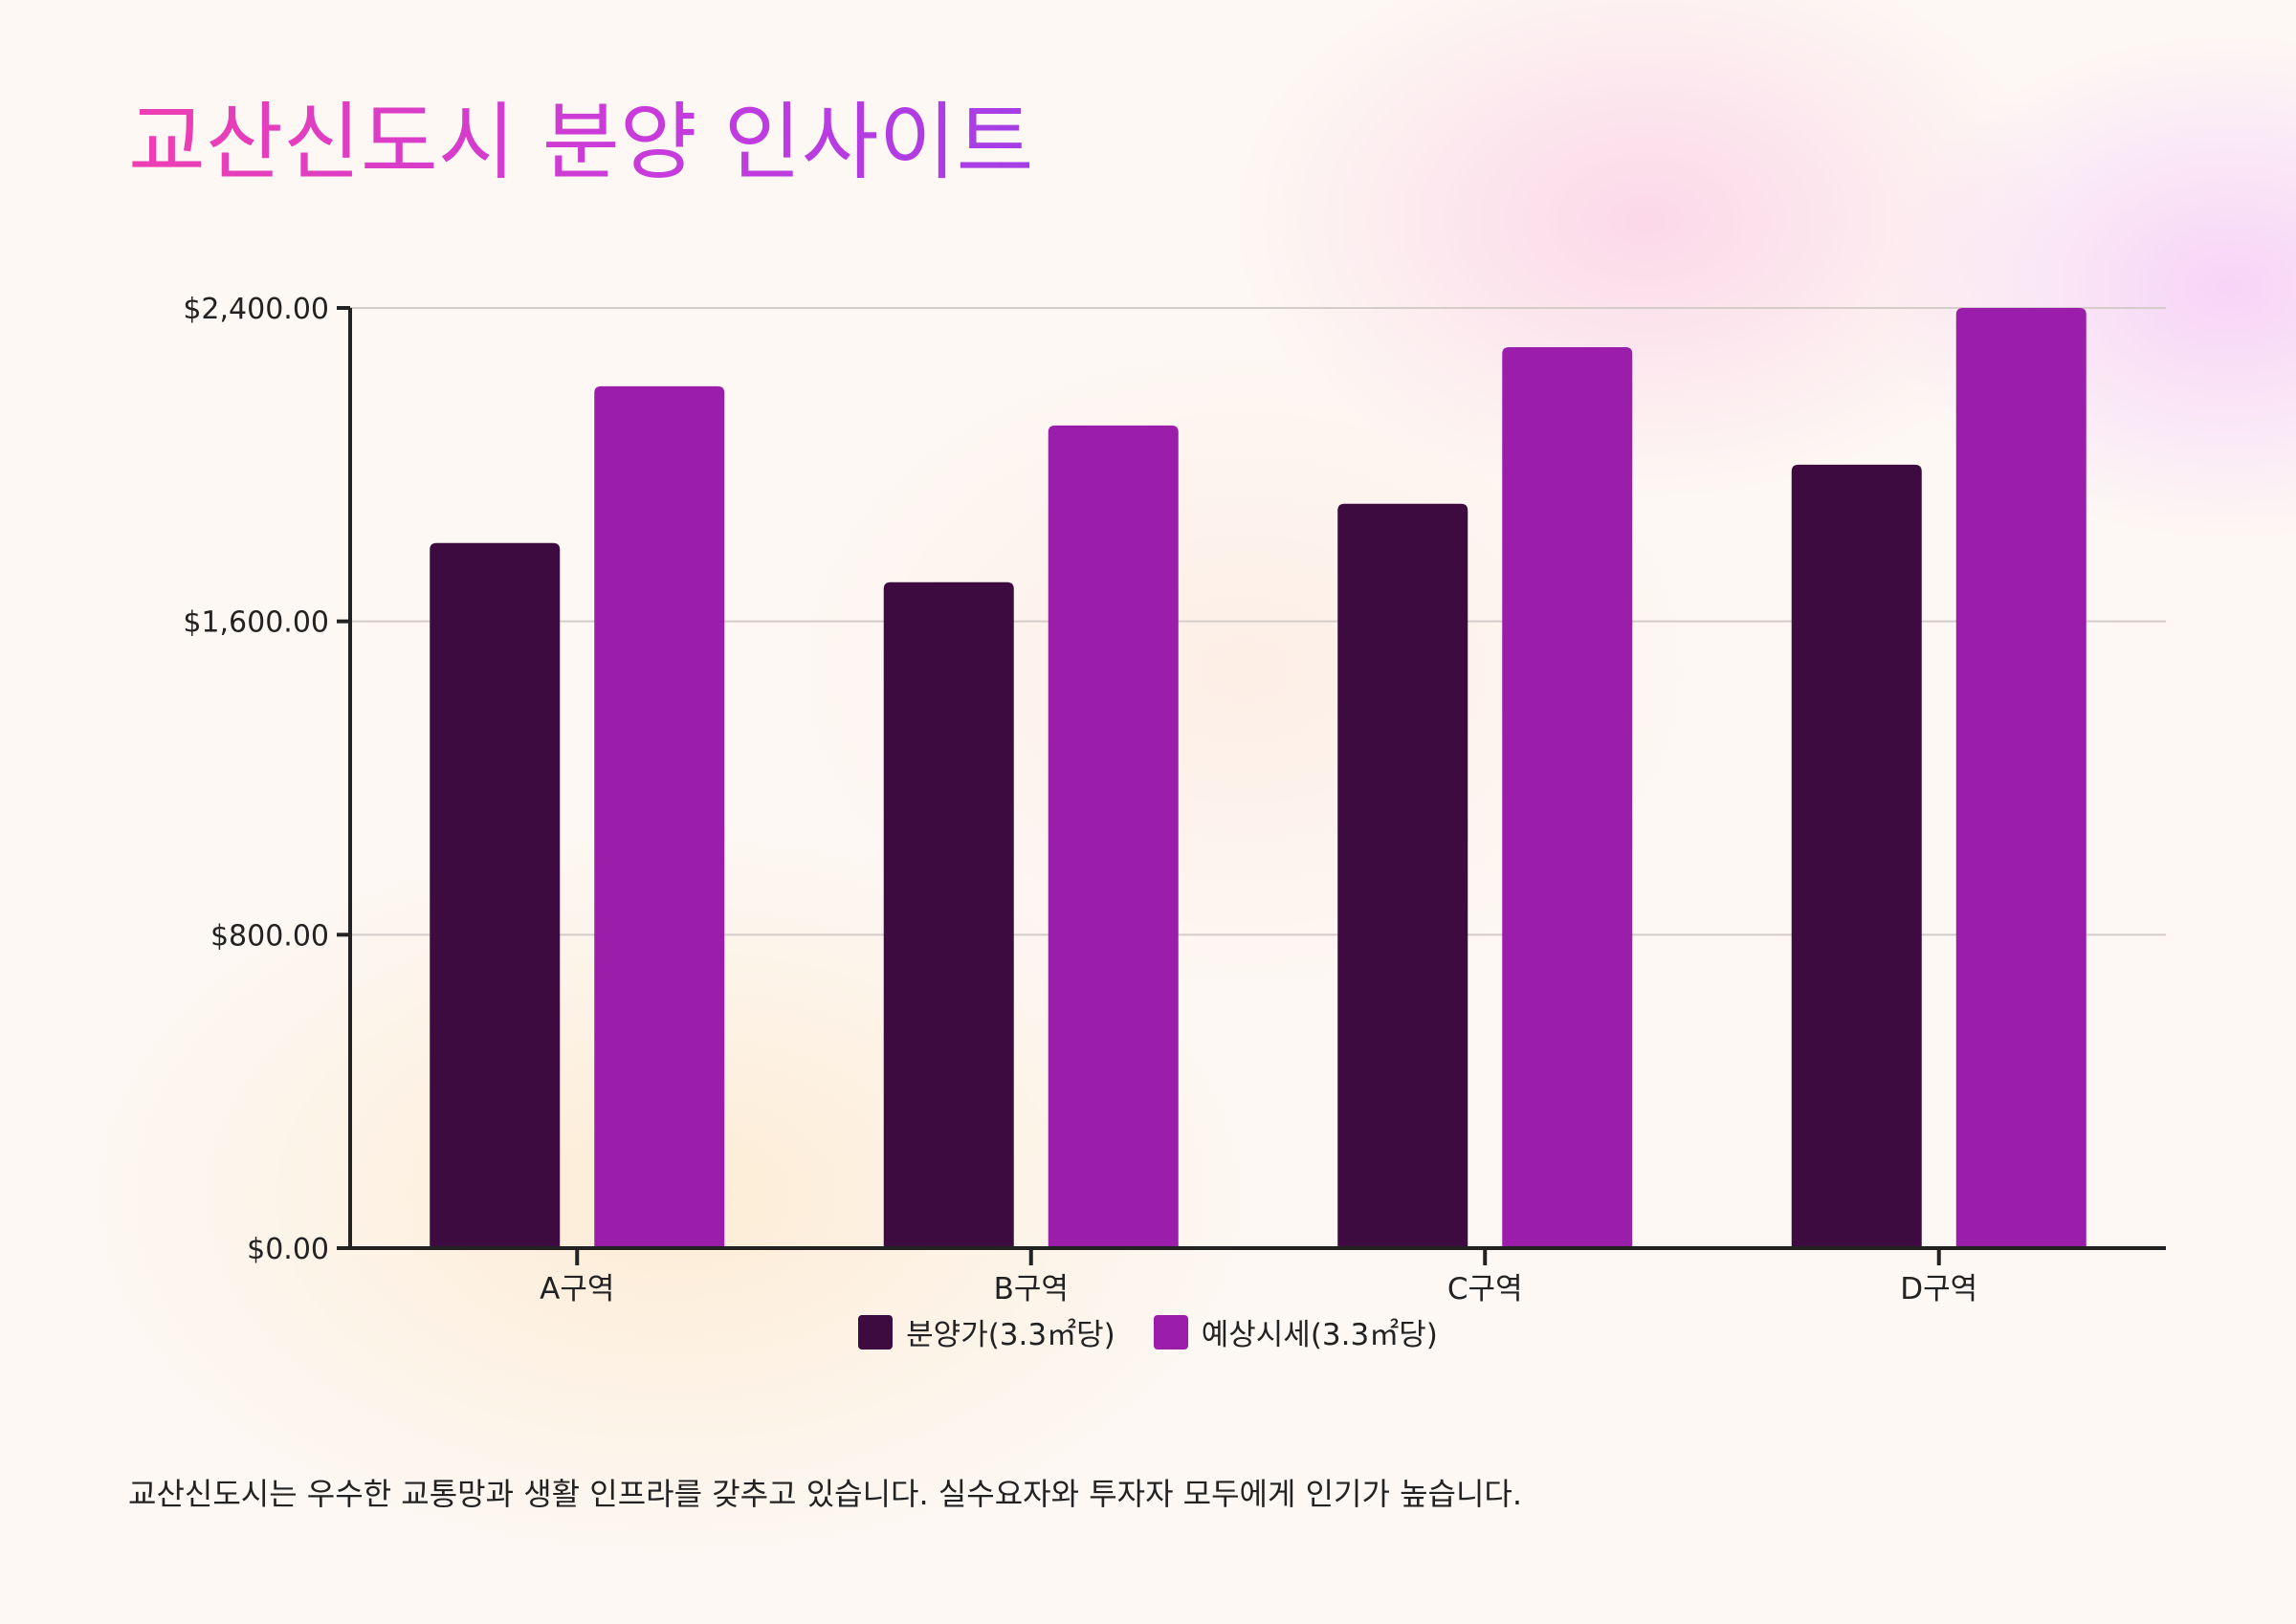 Image resolution: width=2296 pixels, height=1624 pixels. I want to click on bar-A구역-series-1, so click(495, 895).